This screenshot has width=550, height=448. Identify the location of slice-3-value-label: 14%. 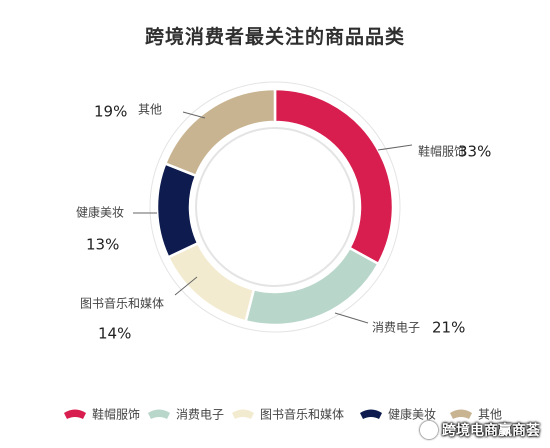
(114, 334).